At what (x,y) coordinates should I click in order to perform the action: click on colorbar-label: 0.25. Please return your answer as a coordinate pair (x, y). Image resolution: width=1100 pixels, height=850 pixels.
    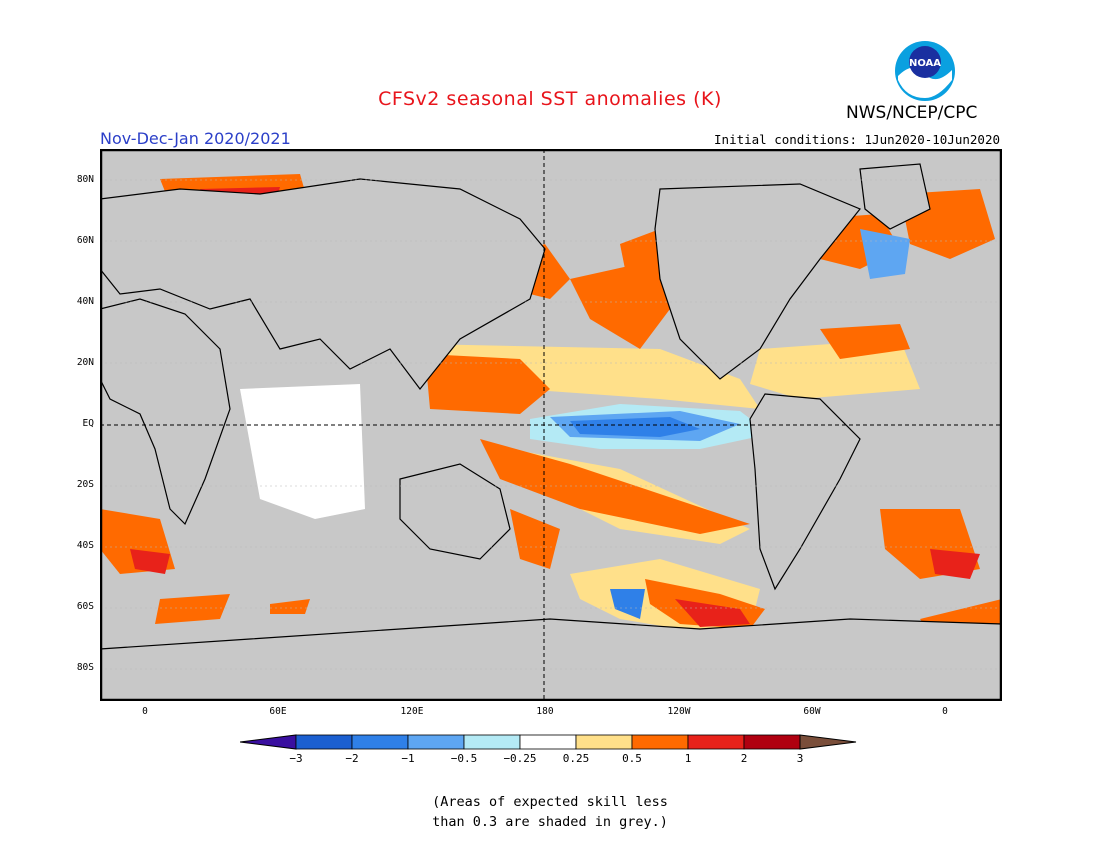
    Looking at the image, I should click on (576, 758).